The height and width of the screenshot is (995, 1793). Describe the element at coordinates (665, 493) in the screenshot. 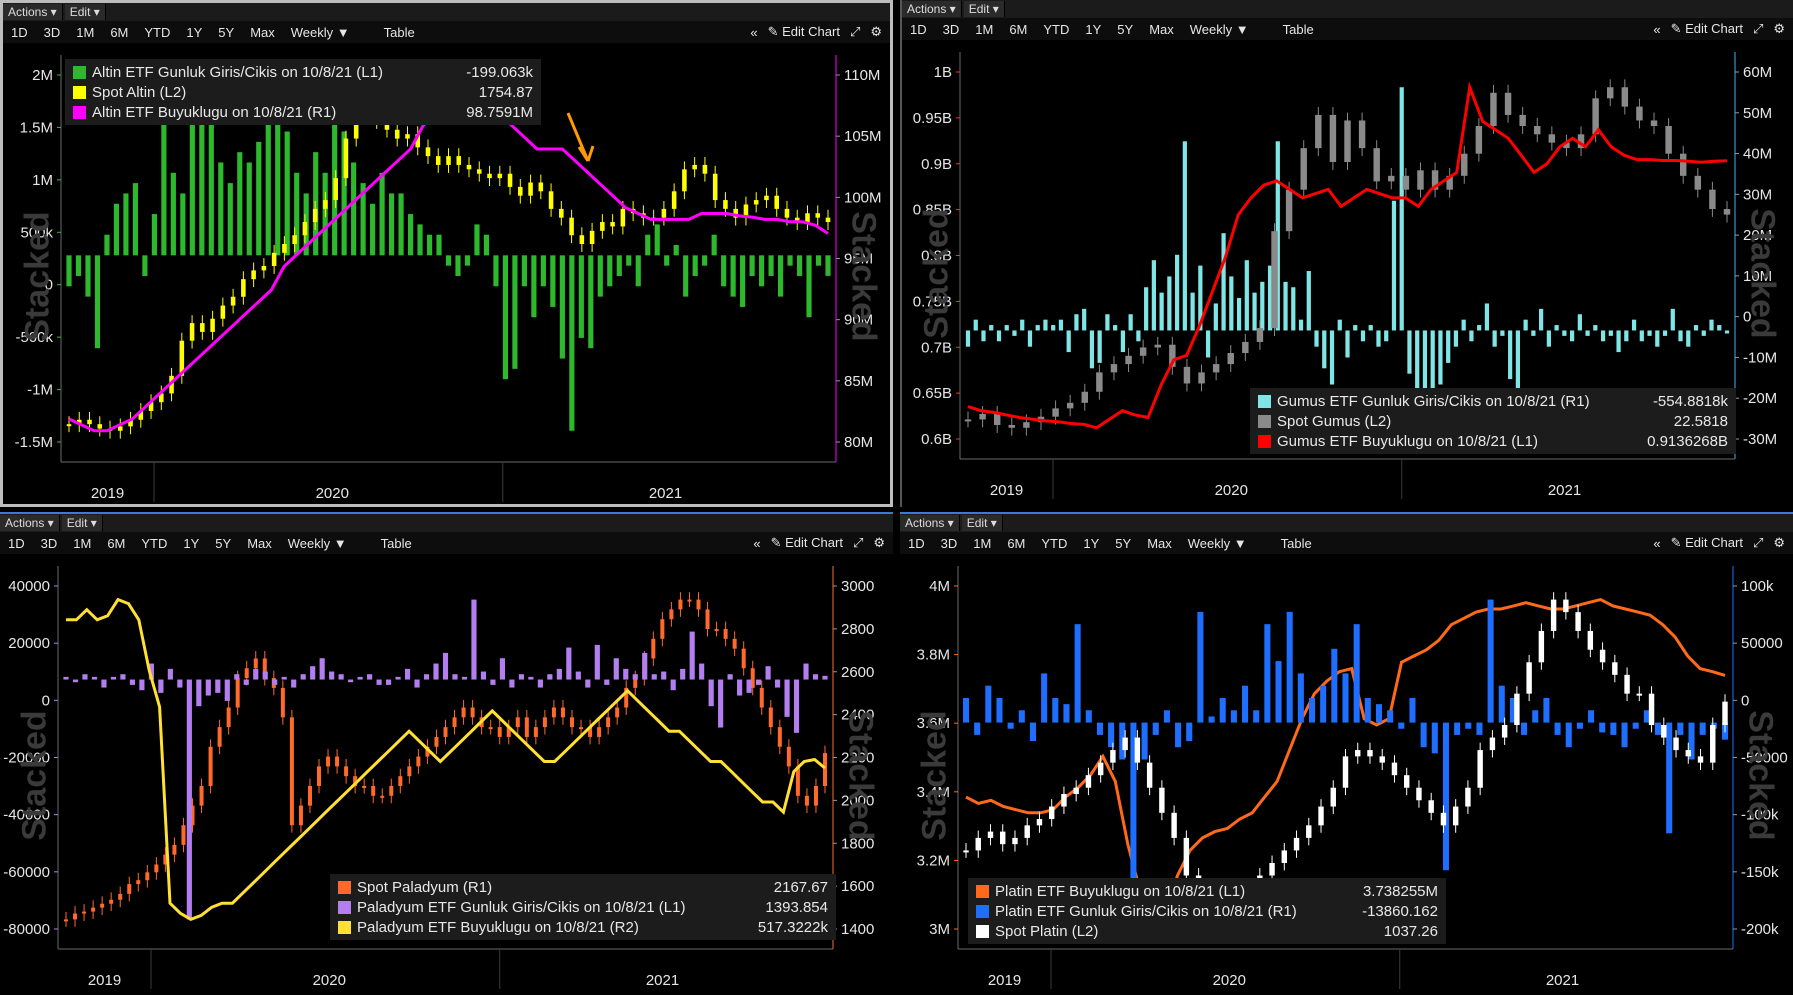

I see `x-tick-label: 2021` at that location.